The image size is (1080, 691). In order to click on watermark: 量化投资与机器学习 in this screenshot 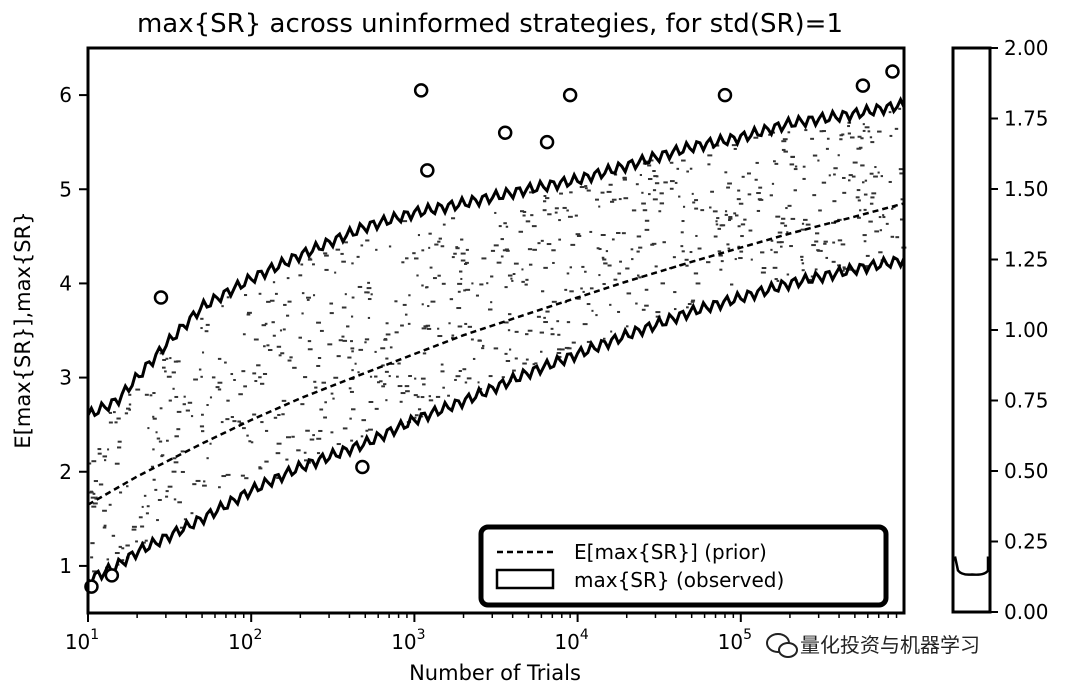, I will do `click(919, 643)`.